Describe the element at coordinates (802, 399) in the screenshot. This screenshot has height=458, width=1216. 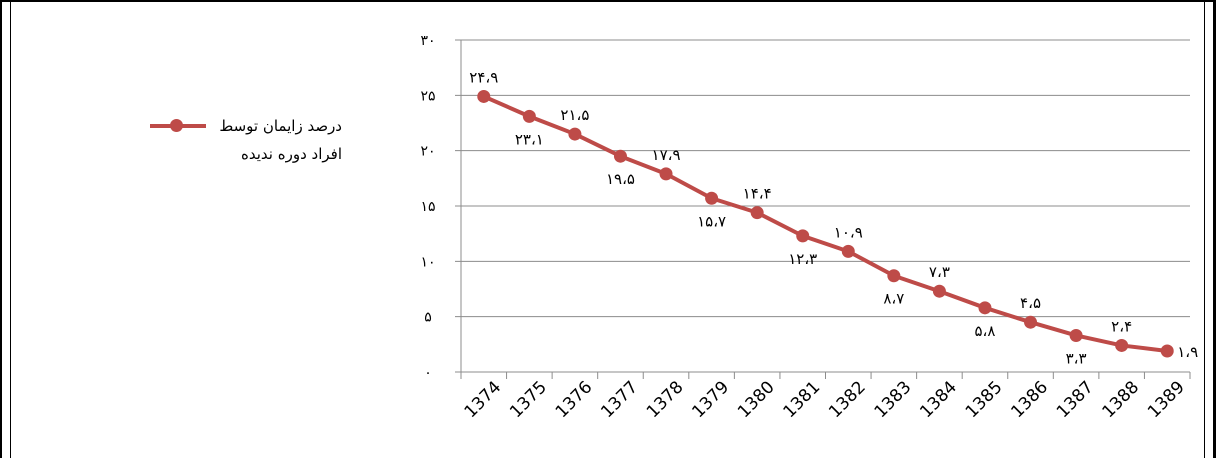
I see `x-tick-label: 1381` at that location.